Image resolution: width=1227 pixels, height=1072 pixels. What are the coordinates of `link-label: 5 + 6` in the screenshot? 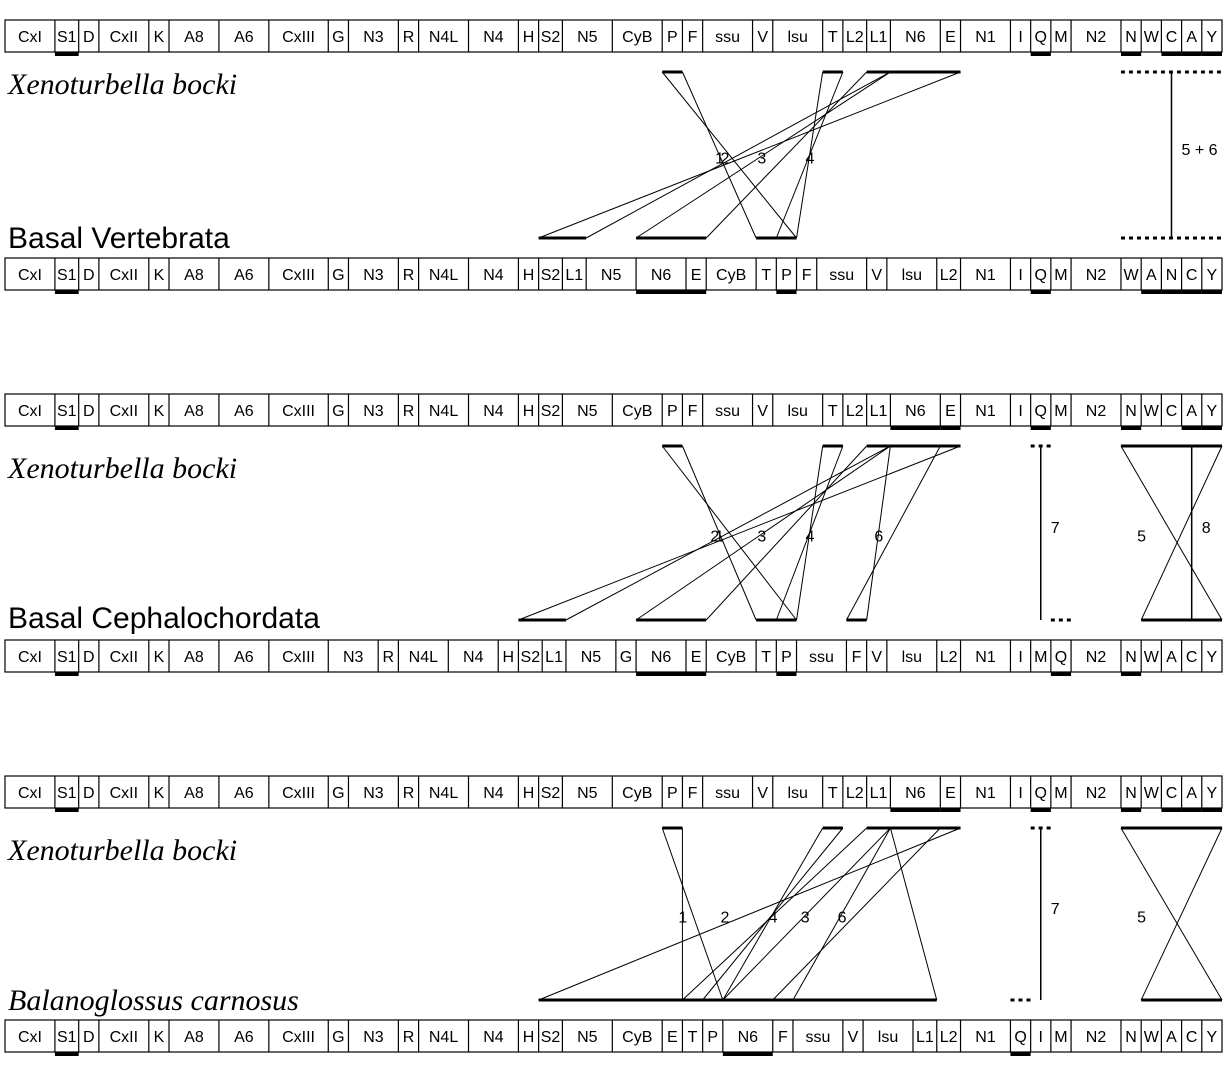 It's located at (1199, 150).